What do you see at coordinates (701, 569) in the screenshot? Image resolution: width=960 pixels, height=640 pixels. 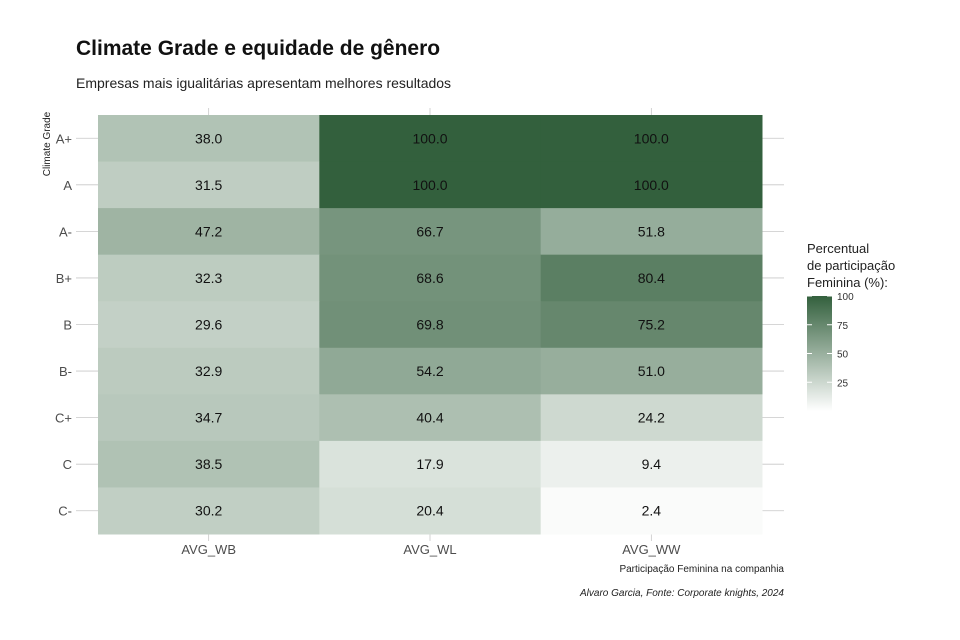 I see `x-axis-title: Participação Feminina na companhia` at bounding box center [701, 569].